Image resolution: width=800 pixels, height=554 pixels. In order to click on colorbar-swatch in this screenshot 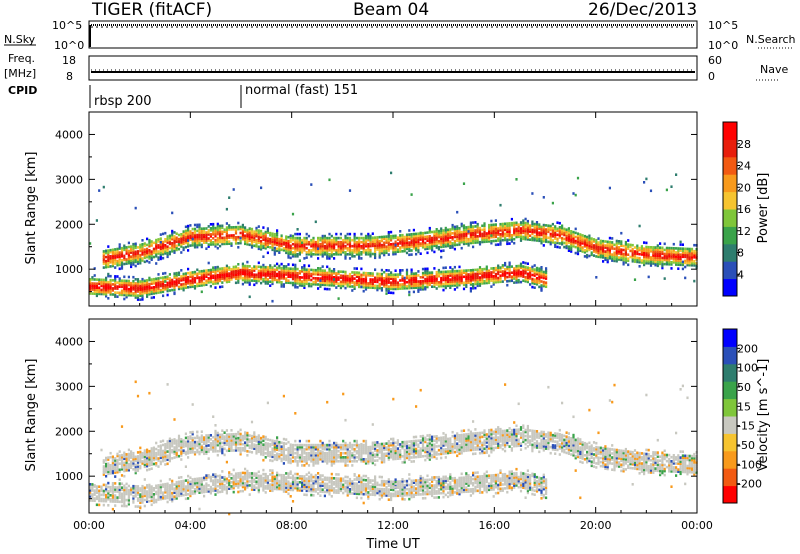, I will do `click(730, 183)`.